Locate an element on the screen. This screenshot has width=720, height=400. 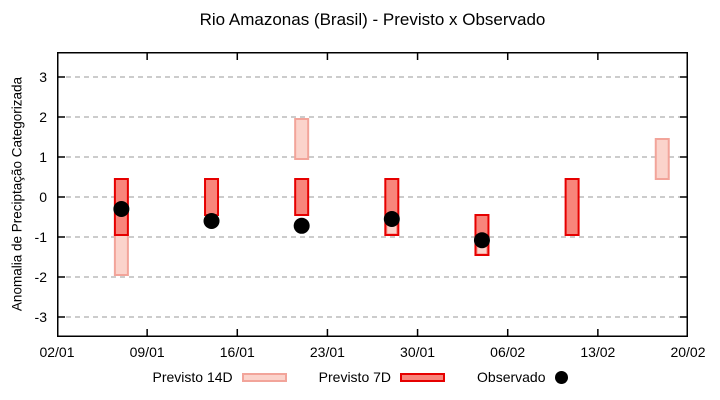
x-tick-label: 09/01 is located at coordinates (147, 352).